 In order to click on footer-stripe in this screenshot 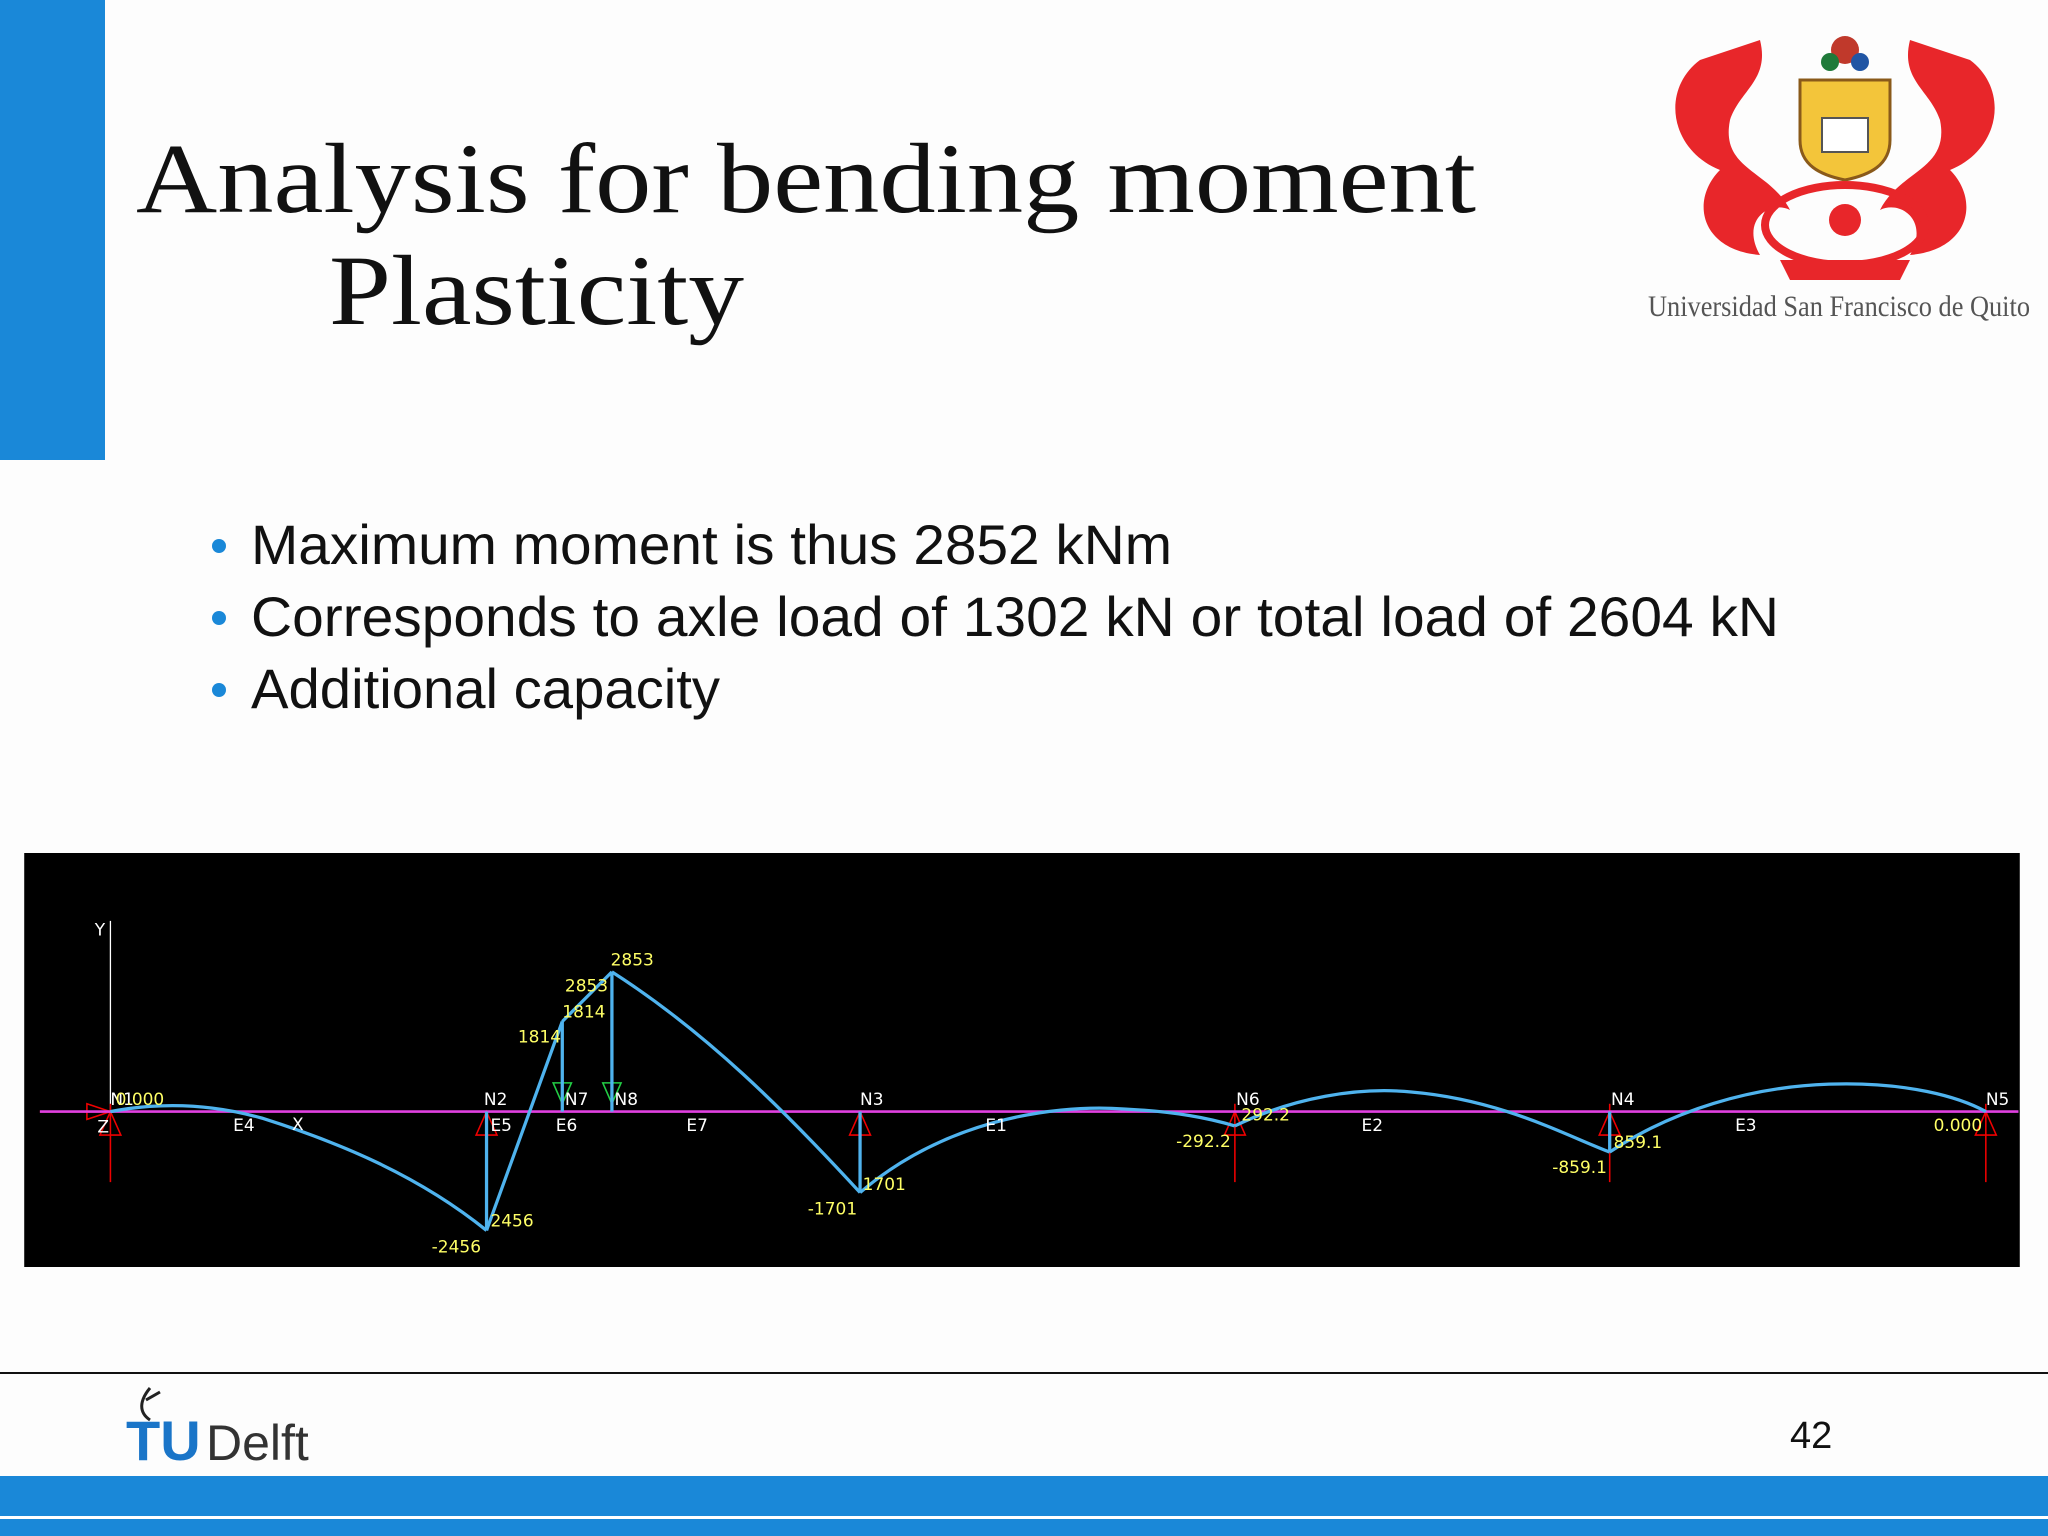, I will do `click(1024, 1517)`.